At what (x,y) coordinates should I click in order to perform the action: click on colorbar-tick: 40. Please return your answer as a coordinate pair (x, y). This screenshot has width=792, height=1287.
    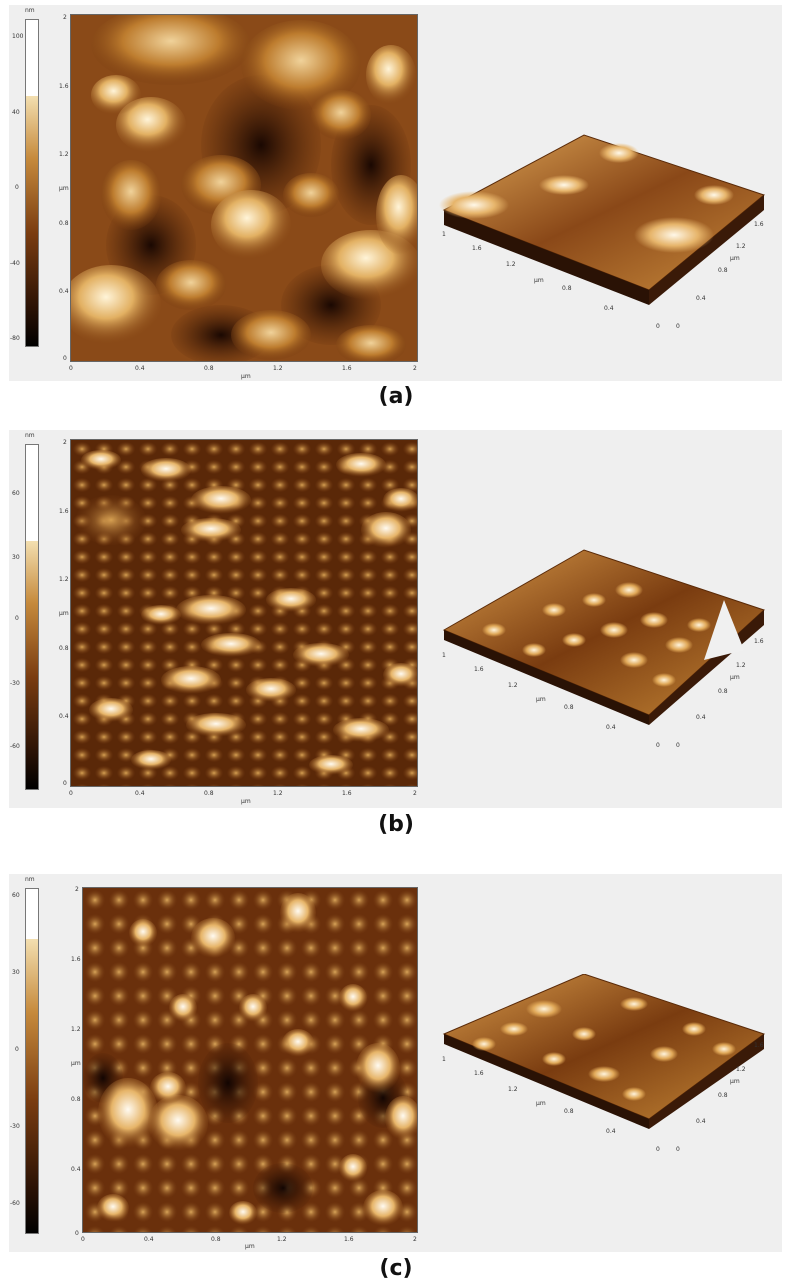
    Looking at the image, I should click on (16, 112).